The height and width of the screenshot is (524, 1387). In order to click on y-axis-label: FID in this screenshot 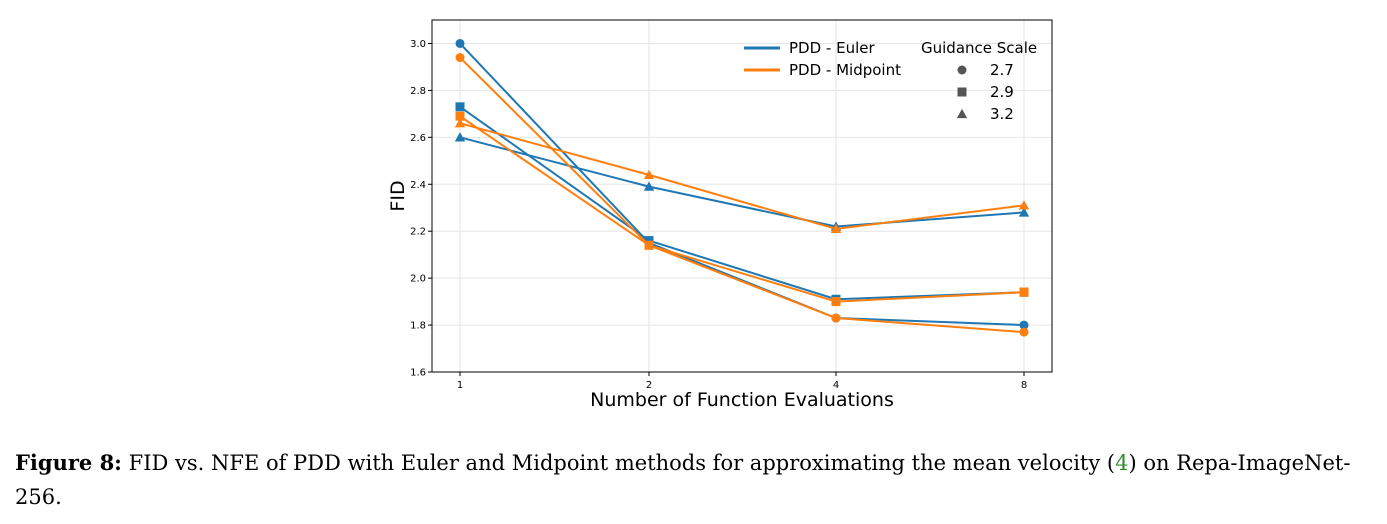, I will do `click(398, 195)`.